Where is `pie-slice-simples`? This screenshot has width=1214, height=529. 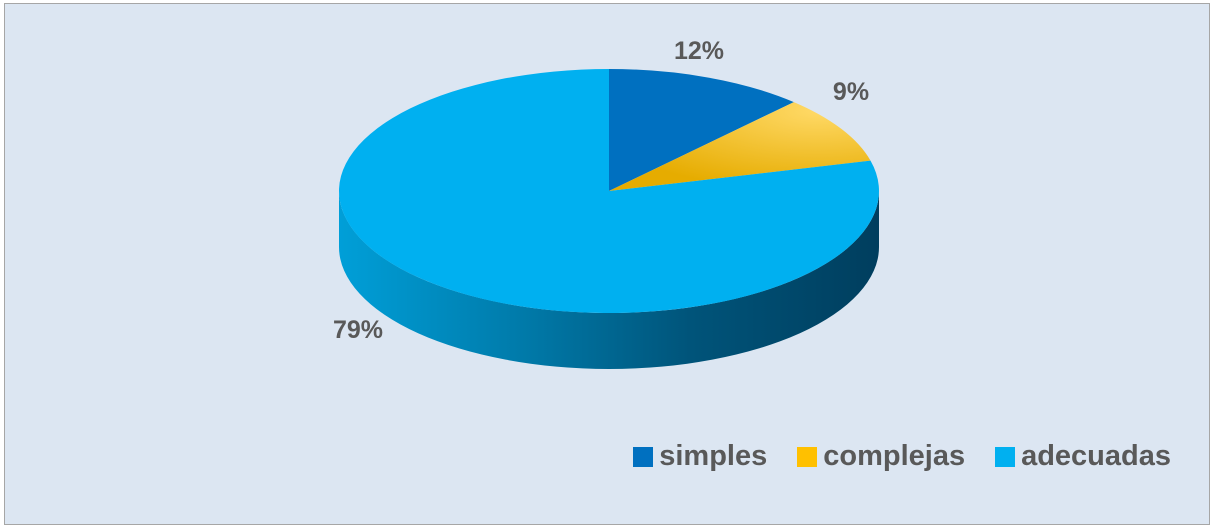 pie-slice-simples is located at coordinates (701, 130).